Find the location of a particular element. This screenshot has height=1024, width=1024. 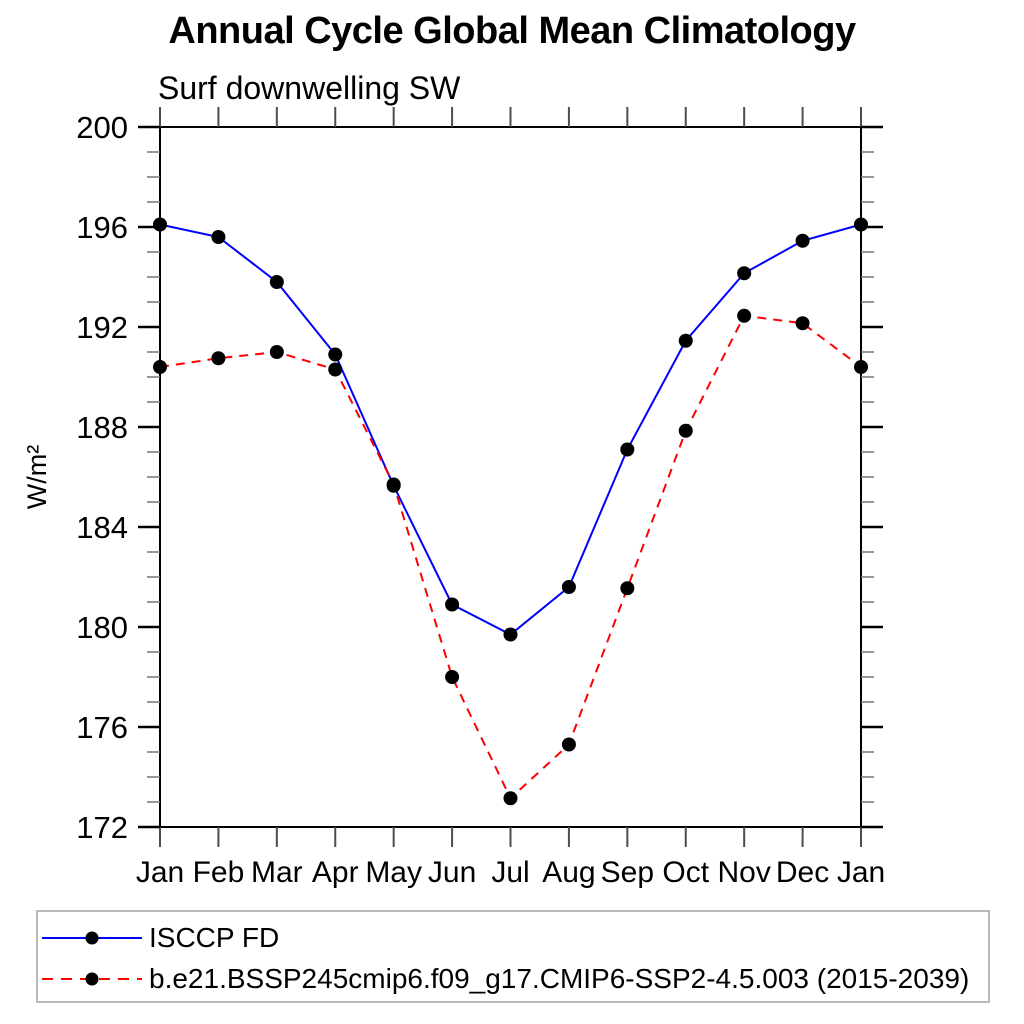

x-axis-tick-label: Jul is located at coordinates (510, 872).